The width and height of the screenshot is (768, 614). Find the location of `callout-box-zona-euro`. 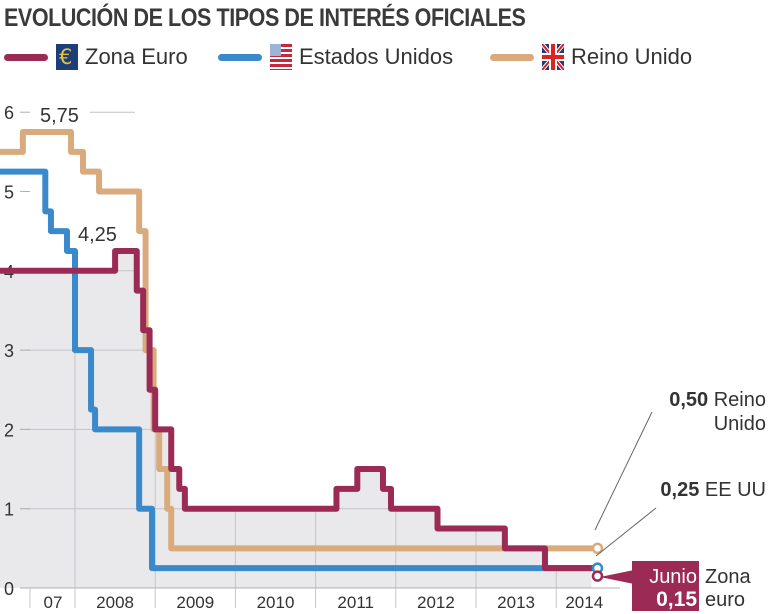

callout-box-zona-euro is located at coordinates (665, 586).